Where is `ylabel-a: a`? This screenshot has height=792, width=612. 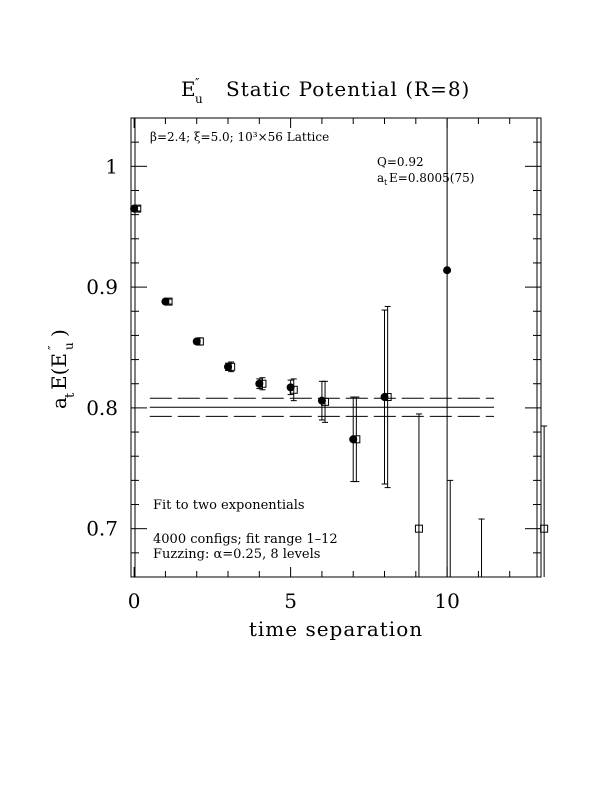 ylabel-a: a is located at coordinates (59, 403).